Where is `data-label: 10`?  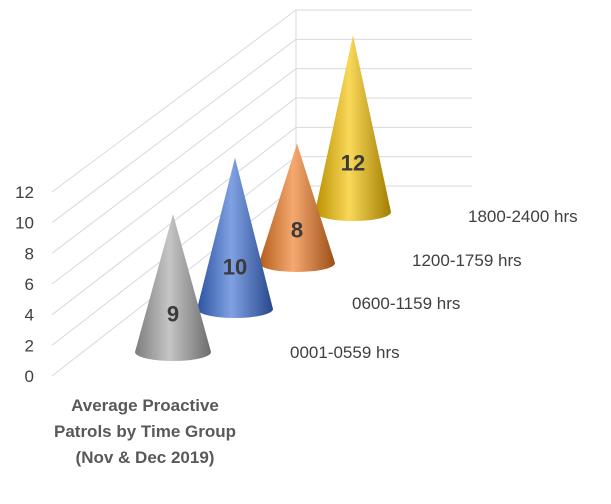 data-label: 10 is located at coordinates (235, 267).